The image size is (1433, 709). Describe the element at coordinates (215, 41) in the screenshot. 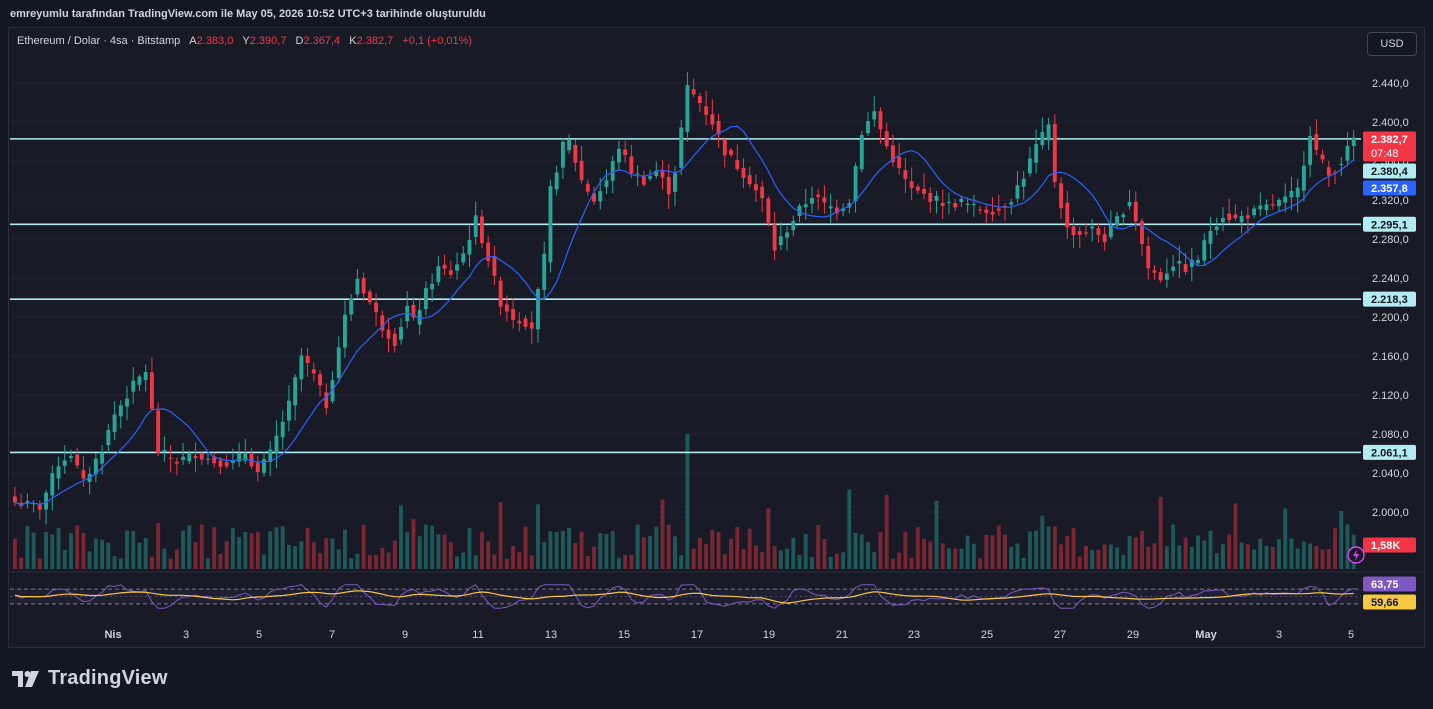

I see `open-value: 2.383,0` at that location.